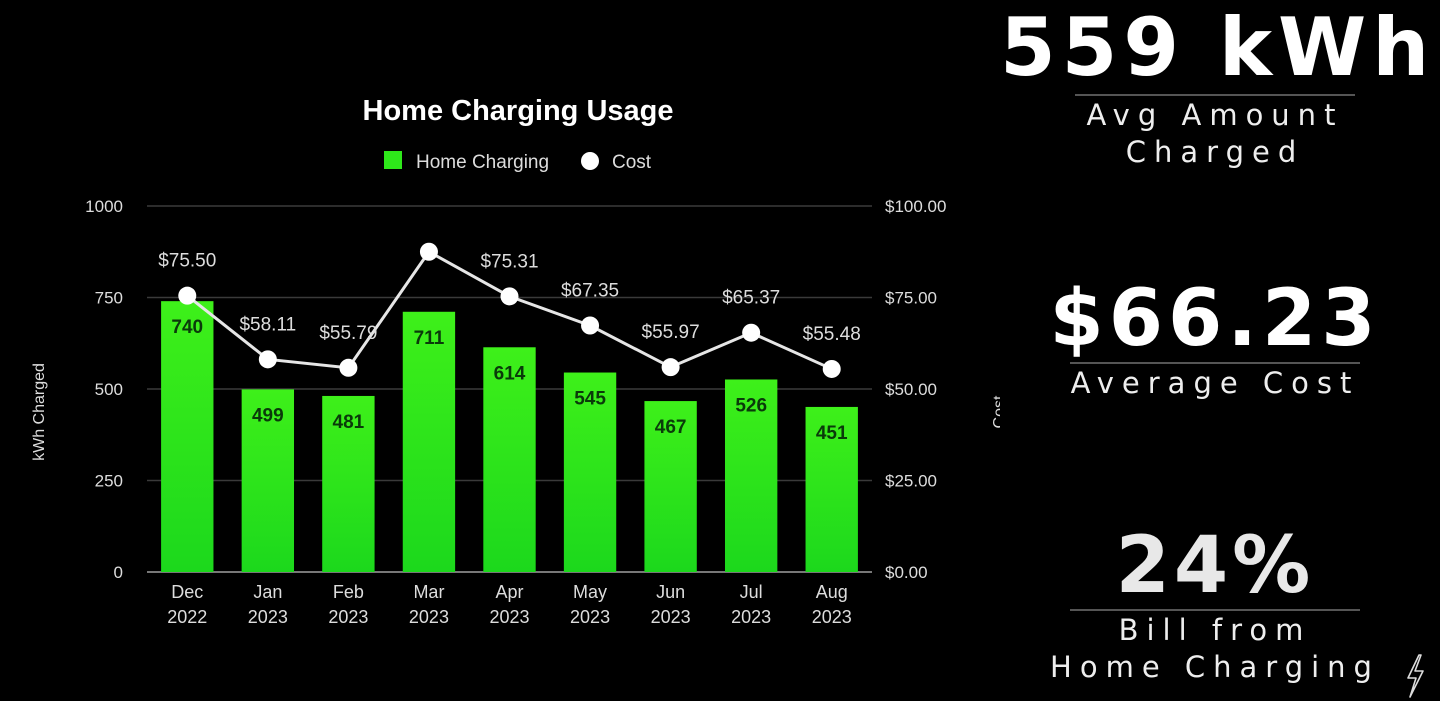 Image resolution: width=1440 pixels, height=701 pixels. I want to click on y-tick-label: 1000, so click(104, 206).